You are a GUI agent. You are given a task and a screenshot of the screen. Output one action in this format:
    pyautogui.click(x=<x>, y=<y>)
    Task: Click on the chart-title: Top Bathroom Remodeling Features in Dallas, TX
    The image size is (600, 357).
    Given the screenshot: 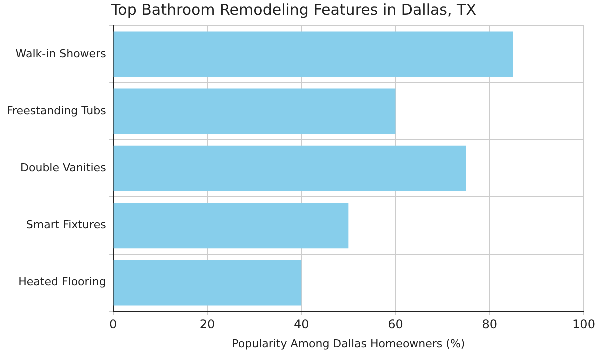 What is the action you would take?
    pyautogui.click(x=293, y=9)
    